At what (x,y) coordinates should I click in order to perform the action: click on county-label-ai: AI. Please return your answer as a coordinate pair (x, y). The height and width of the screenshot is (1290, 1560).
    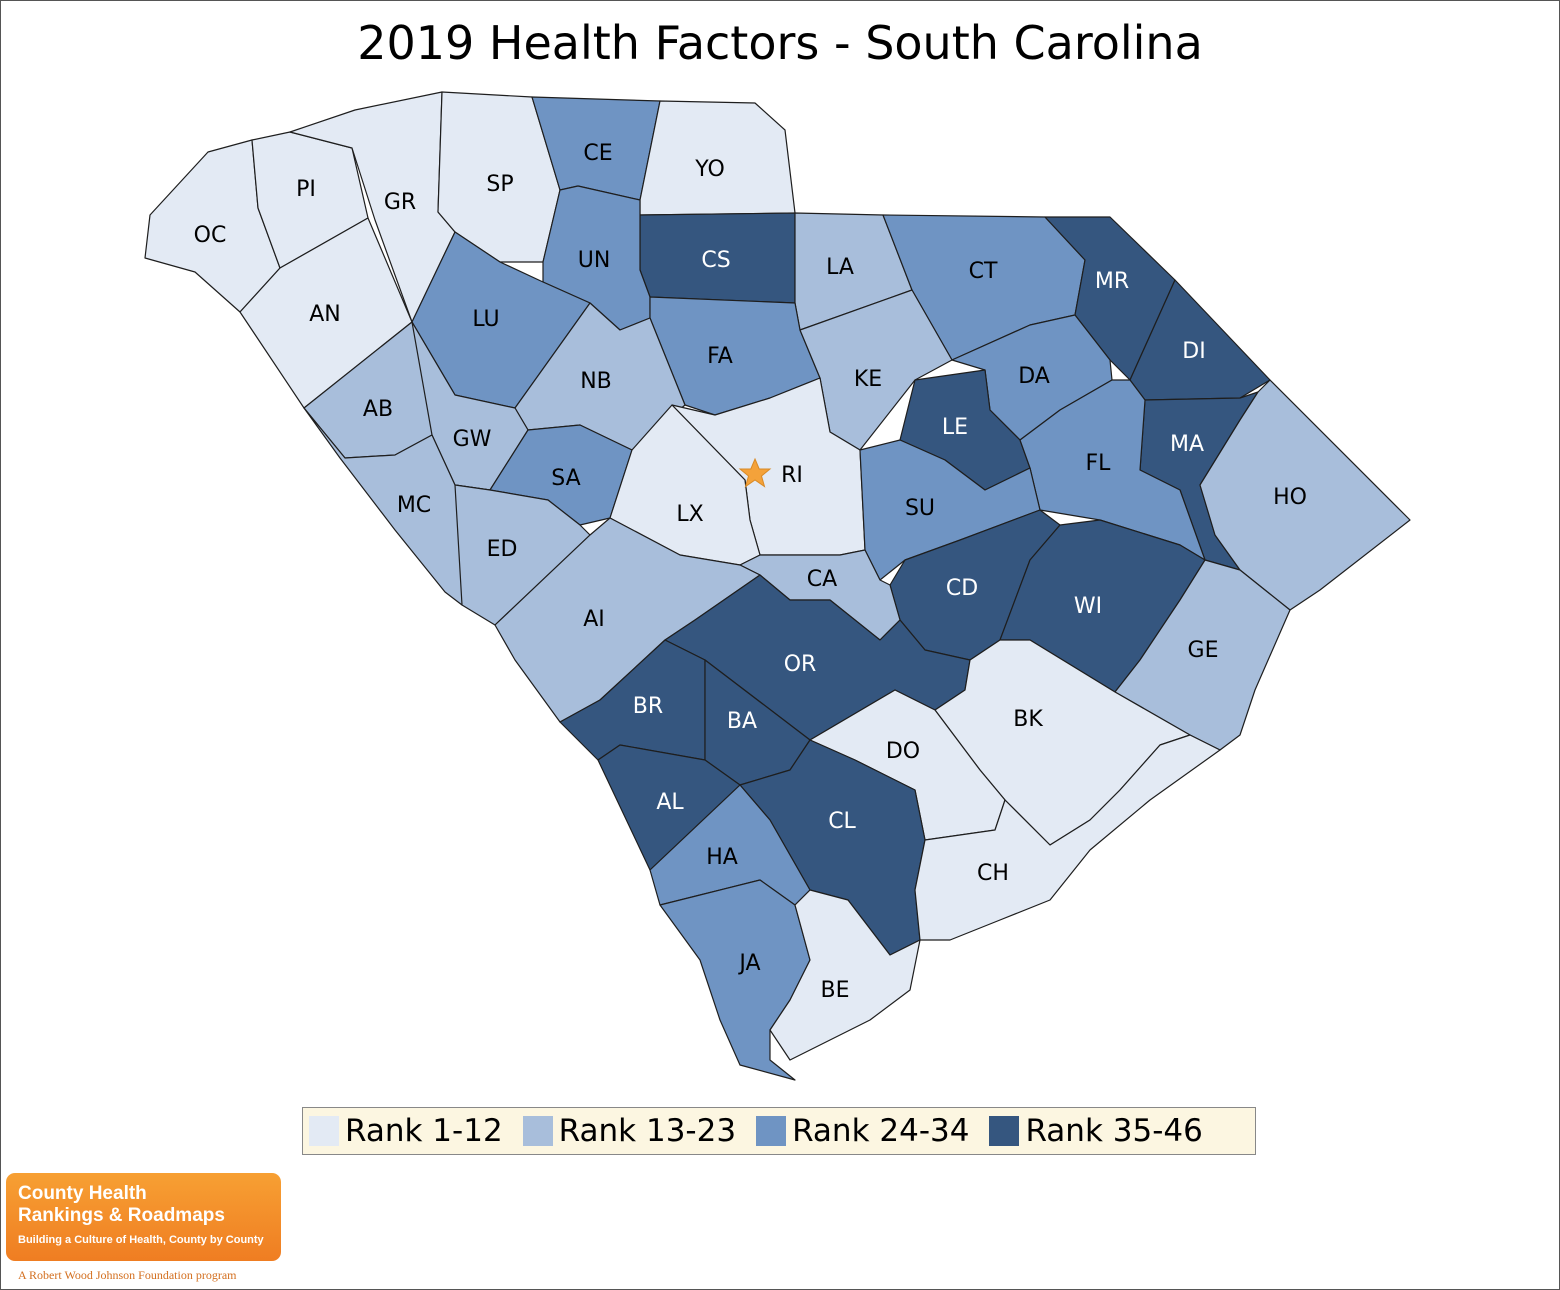
    Looking at the image, I should click on (594, 619).